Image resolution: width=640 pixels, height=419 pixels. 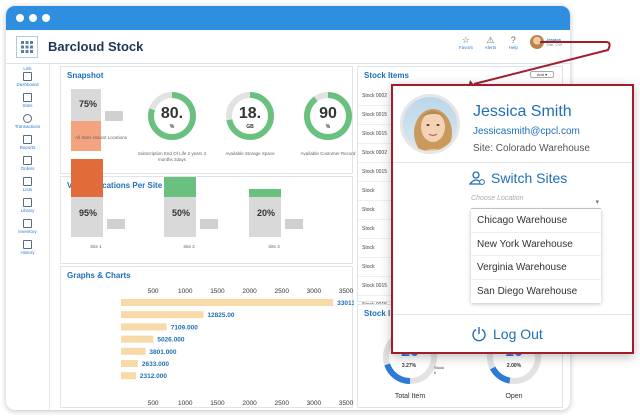 I want to click on switch-sites-heading: Switch Sites, so click(x=518, y=178).